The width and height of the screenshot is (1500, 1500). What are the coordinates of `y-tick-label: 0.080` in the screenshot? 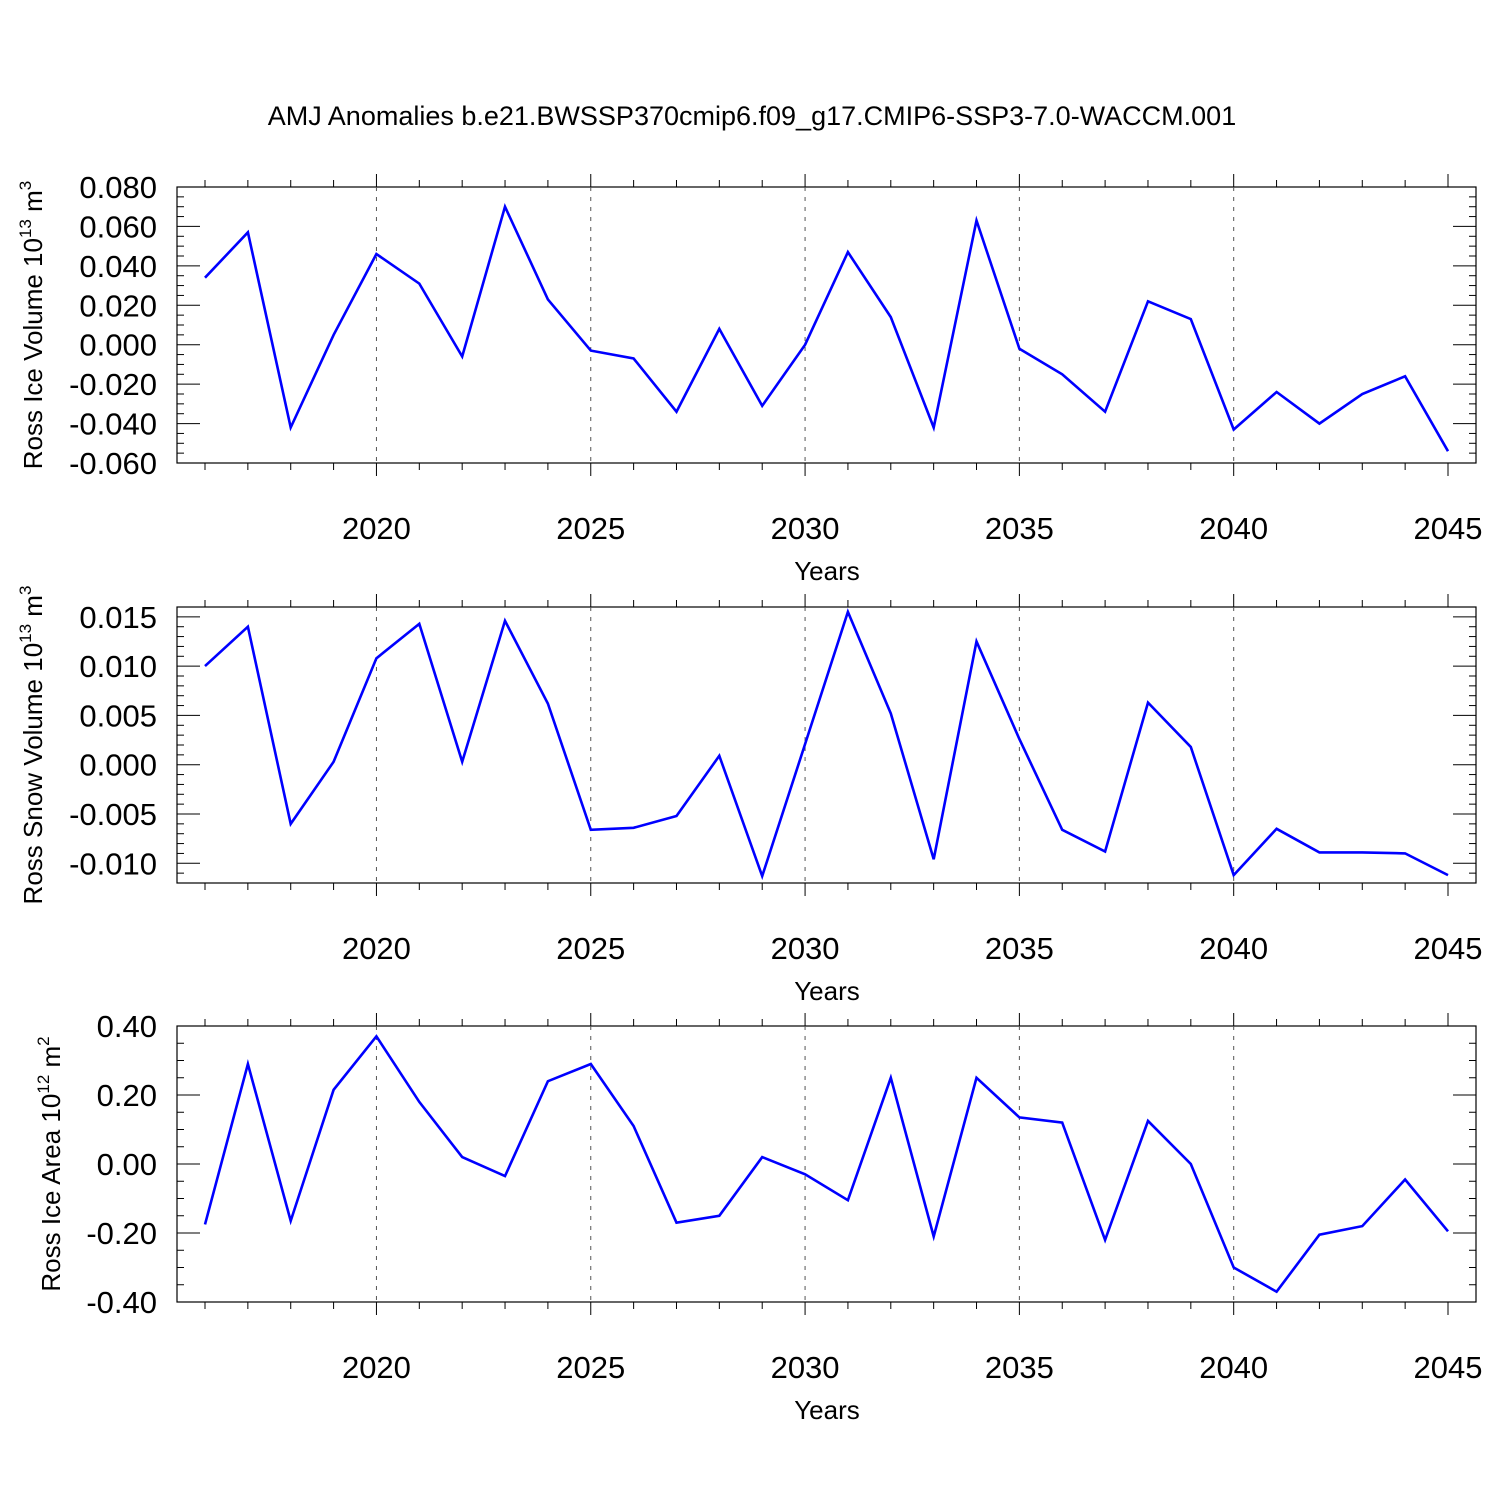 It's located at (118, 187).